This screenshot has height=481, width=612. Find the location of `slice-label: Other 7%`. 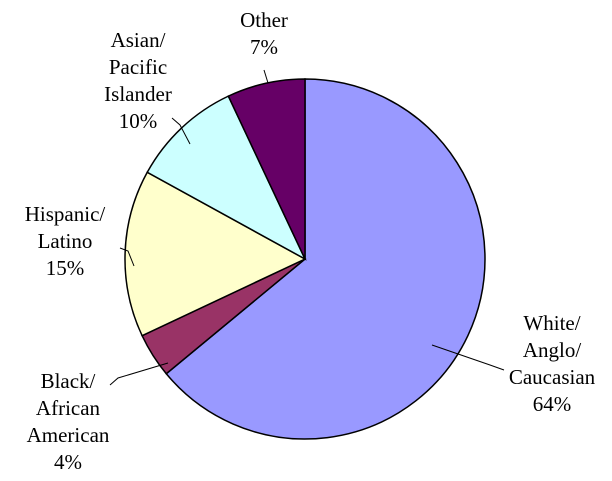

slice-label: Other 7% is located at coordinates (264, 33).